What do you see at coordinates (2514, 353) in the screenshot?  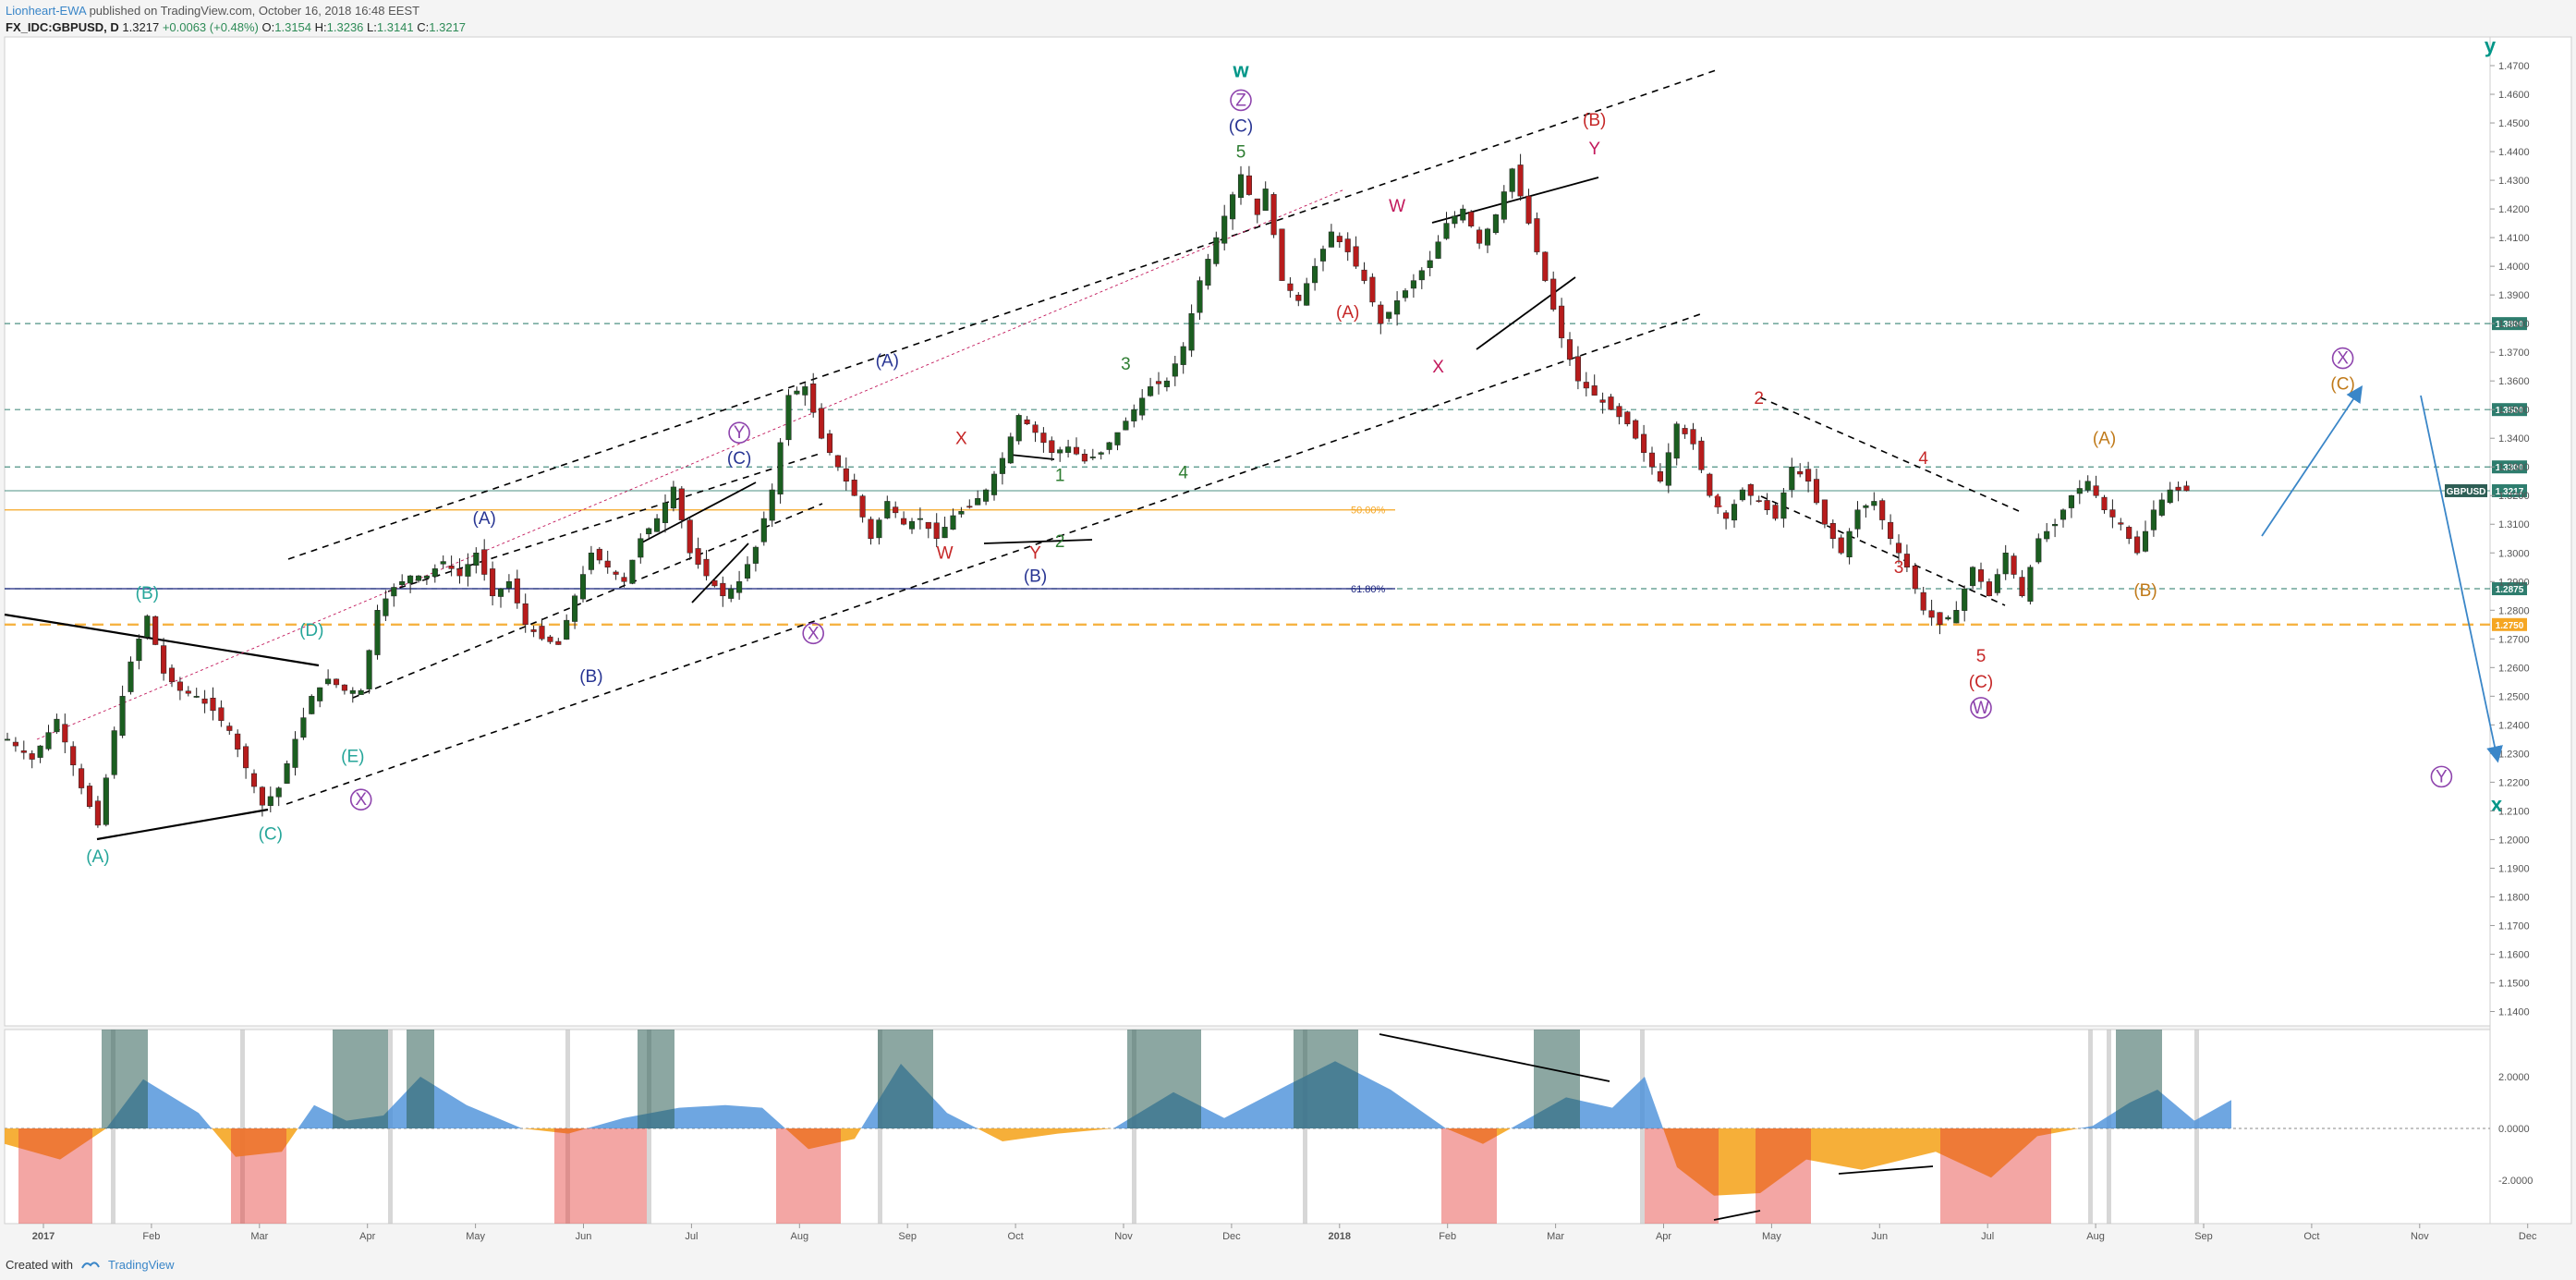 I see `y-tick-label: 1.3700` at bounding box center [2514, 353].